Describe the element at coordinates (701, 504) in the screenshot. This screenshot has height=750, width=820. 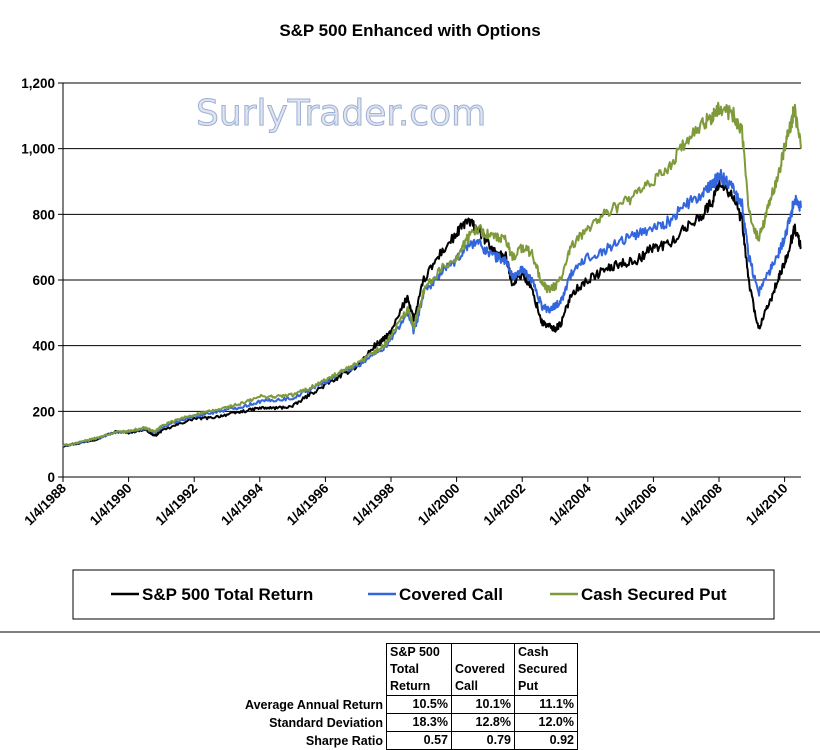
I see `x-tick-label: 1/4/2008` at that location.